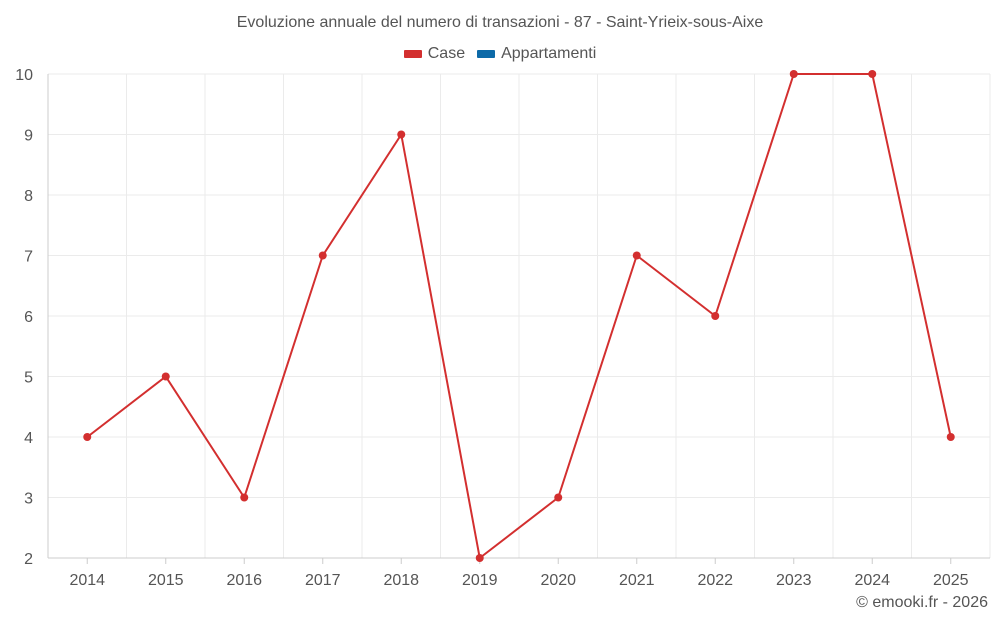 This screenshot has height=625, width=1000. What do you see at coordinates (486, 54) in the screenshot?
I see `legend-swatch-appartamenti` at bounding box center [486, 54].